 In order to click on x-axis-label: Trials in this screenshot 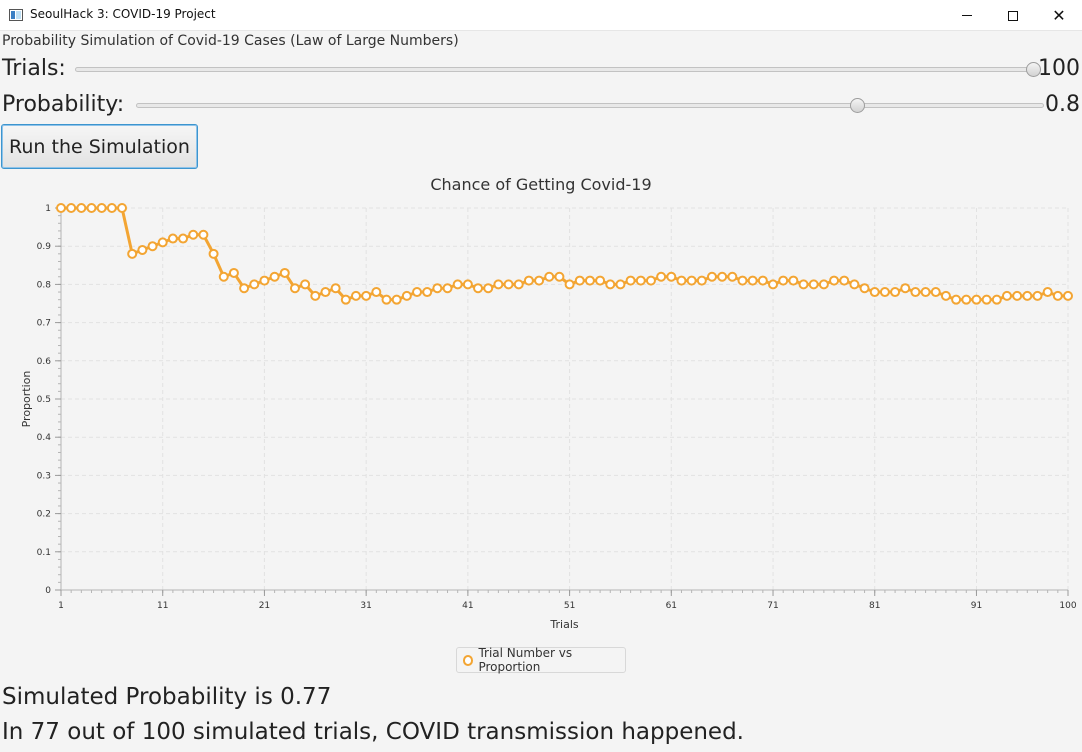, I will do `click(563, 624)`.